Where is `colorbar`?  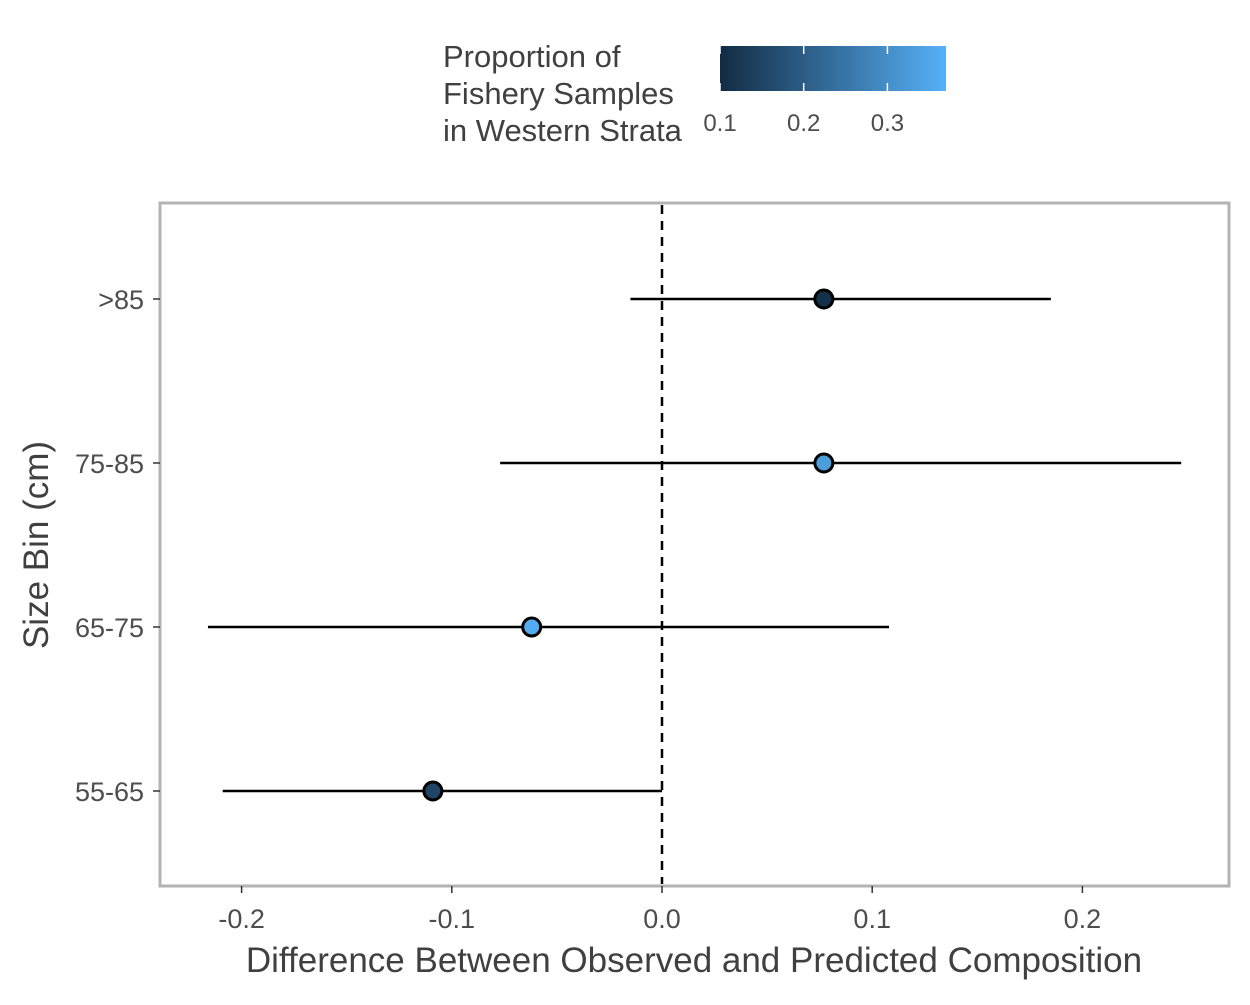 colorbar is located at coordinates (833, 68).